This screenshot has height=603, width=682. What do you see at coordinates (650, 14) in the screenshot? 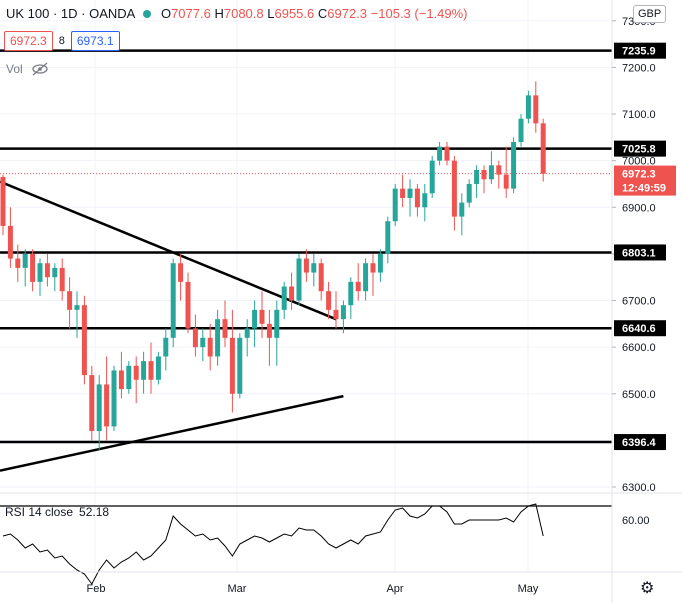
I see `currency-button: GBP` at bounding box center [650, 14].